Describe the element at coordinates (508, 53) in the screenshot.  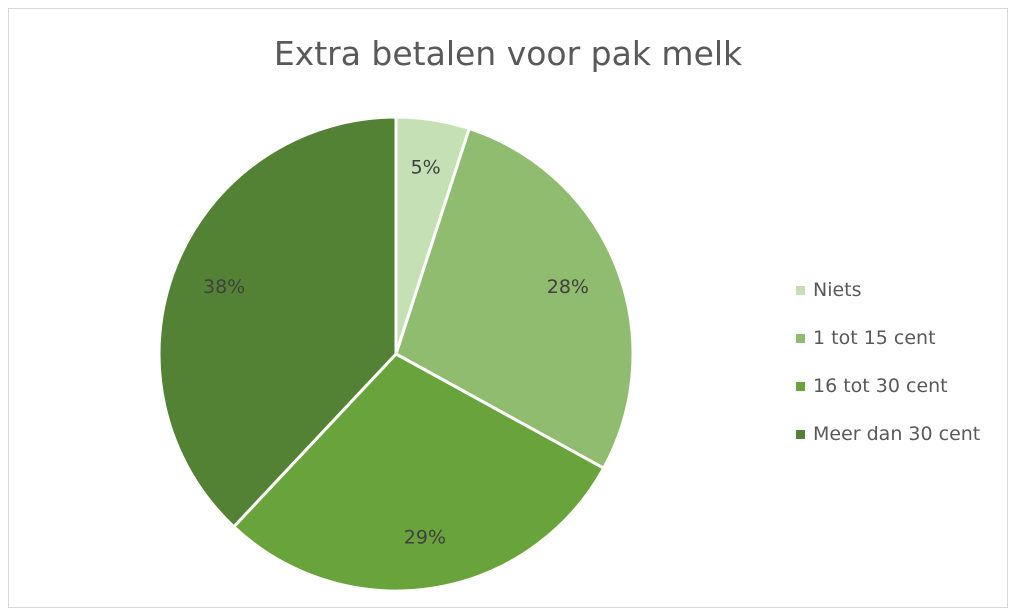
I see `chart-title: Extra betalen voor pak melk` at that location.